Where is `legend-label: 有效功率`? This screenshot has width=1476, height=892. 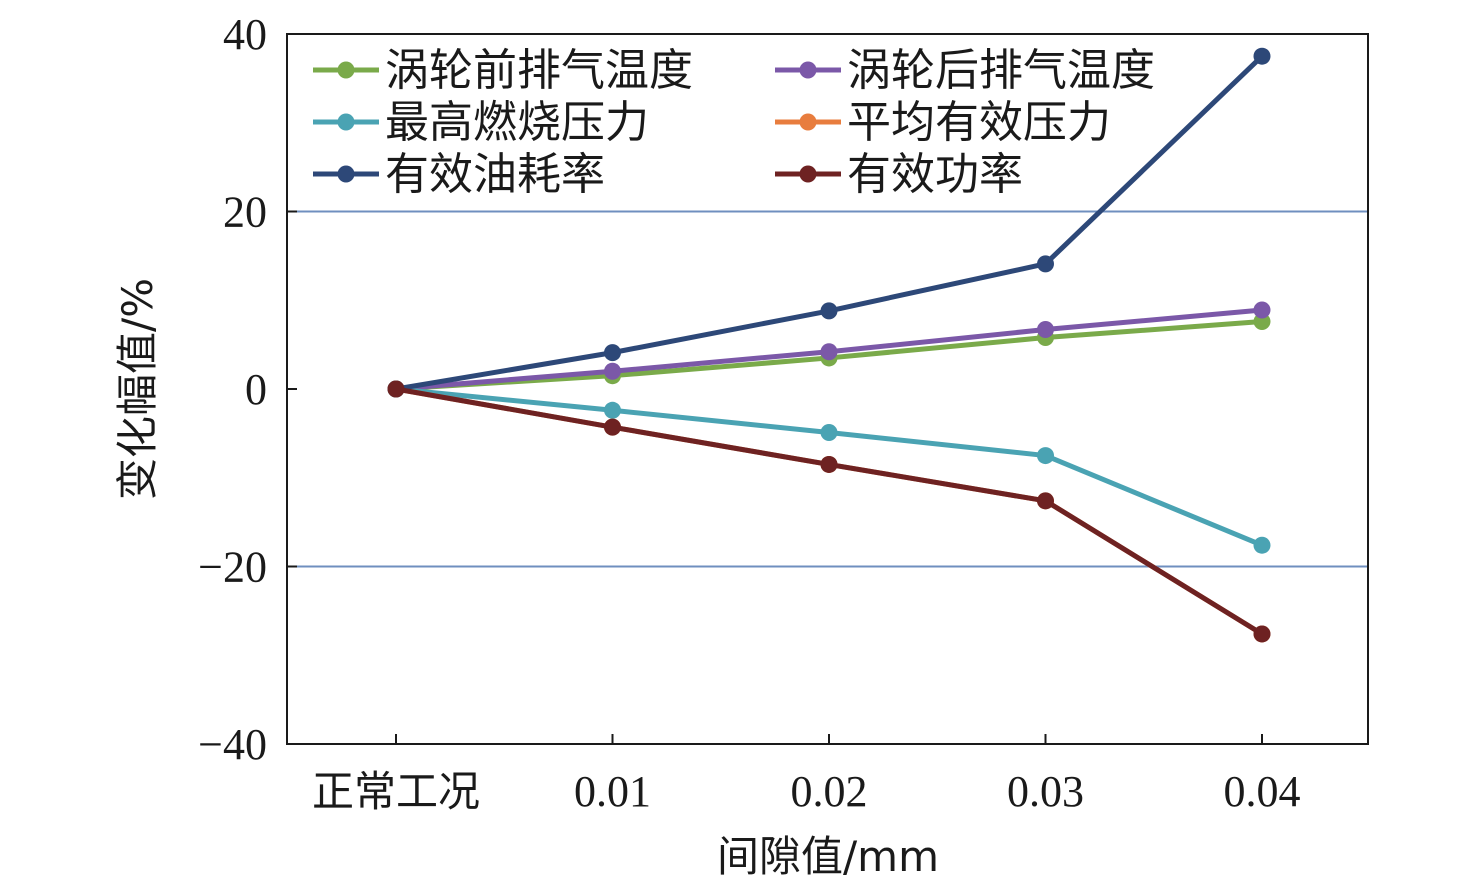 legend-label: 有效功率 is located at coordinates (935, 174).